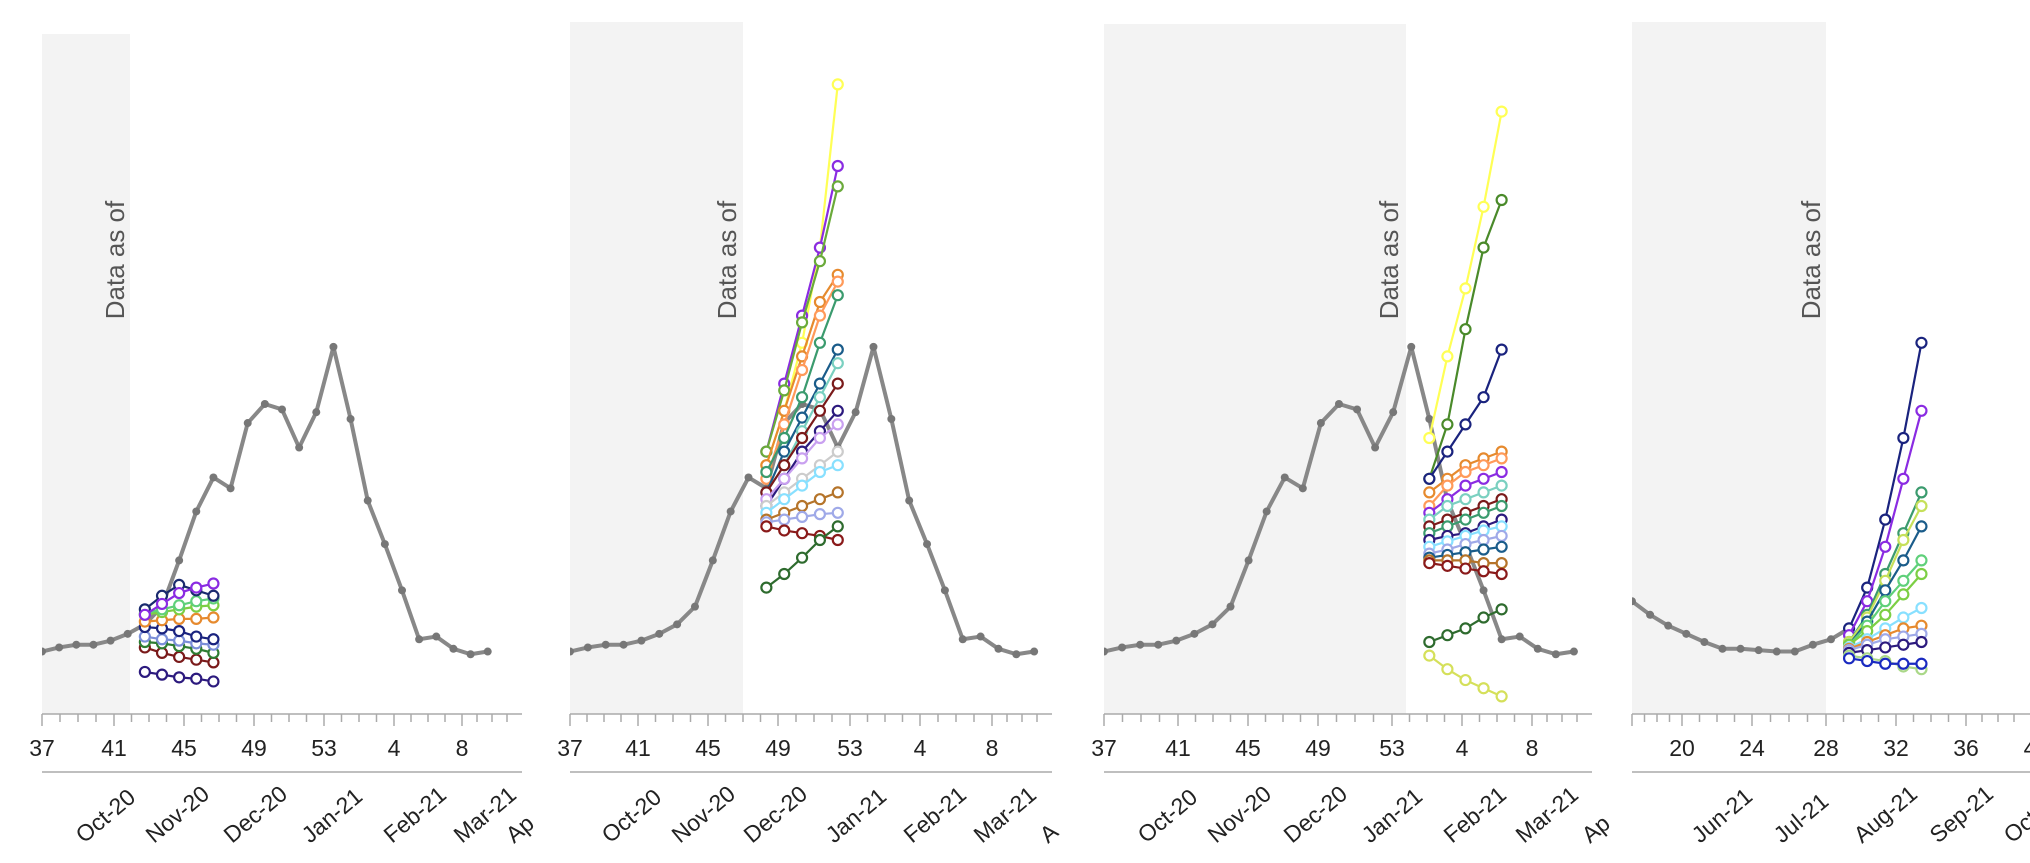 Image resolution: width=2030 pixels, height=863 pixels. I want to click on data-as-of-shade, so click(1729, 368).